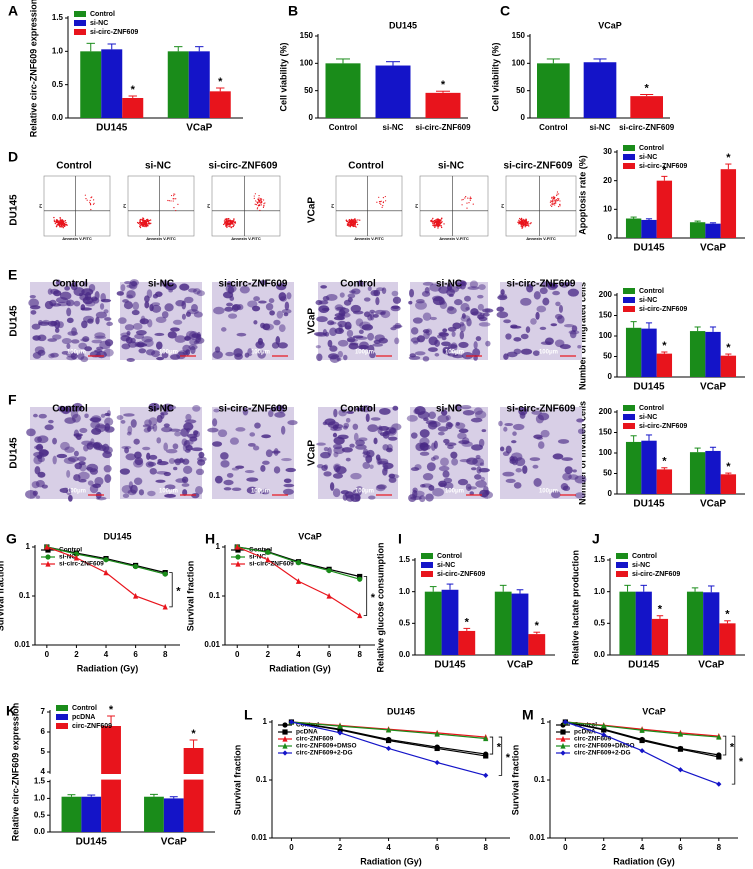 This screenshot has width=753, height=869. What do you see at coordinates (43, 731) in the screenshot?
I see `y-tick-label: 6` at bounding box center [43, 731].